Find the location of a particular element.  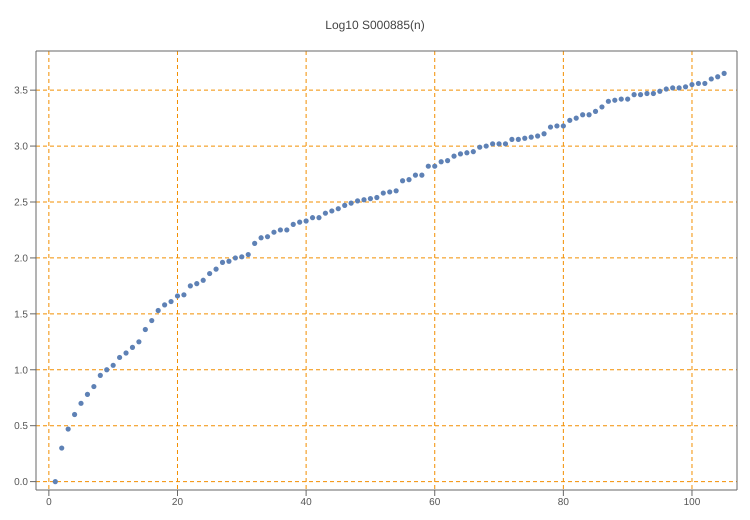

x-tick-label: 0 is located at coordinates (49, 502).